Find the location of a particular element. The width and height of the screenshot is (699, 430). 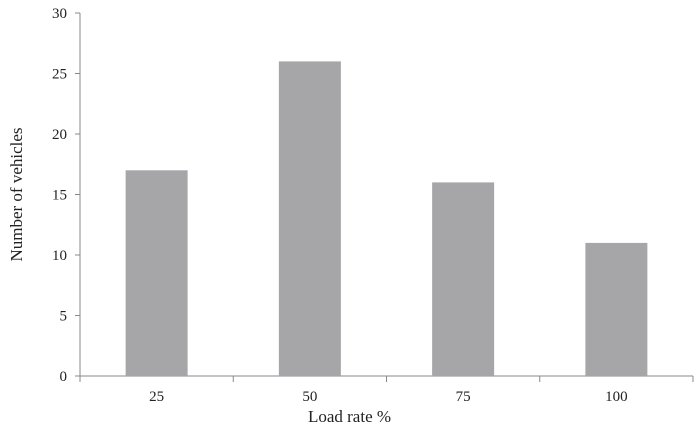

y-tick-label: 30 is located at coordinates (59, 14).